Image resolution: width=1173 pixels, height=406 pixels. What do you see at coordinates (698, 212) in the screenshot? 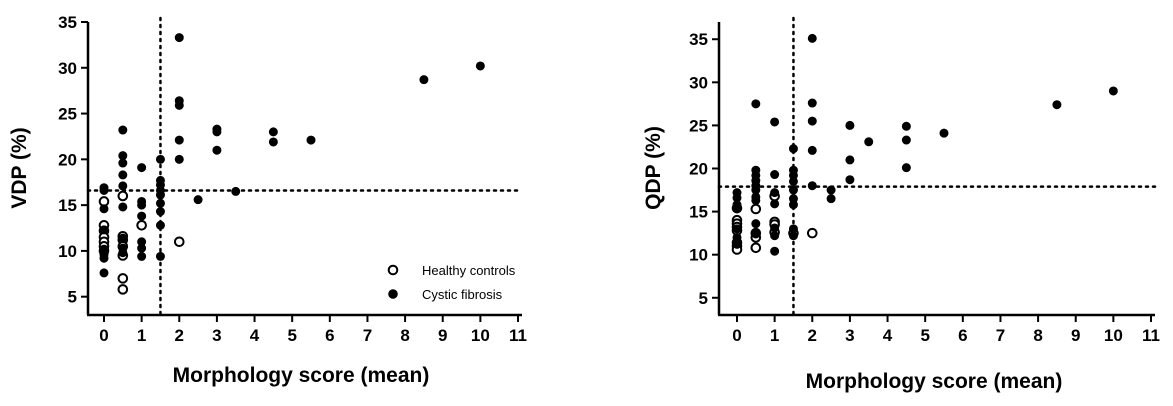
I see `y-tick-label: 15` at bounding box center [698, 212].